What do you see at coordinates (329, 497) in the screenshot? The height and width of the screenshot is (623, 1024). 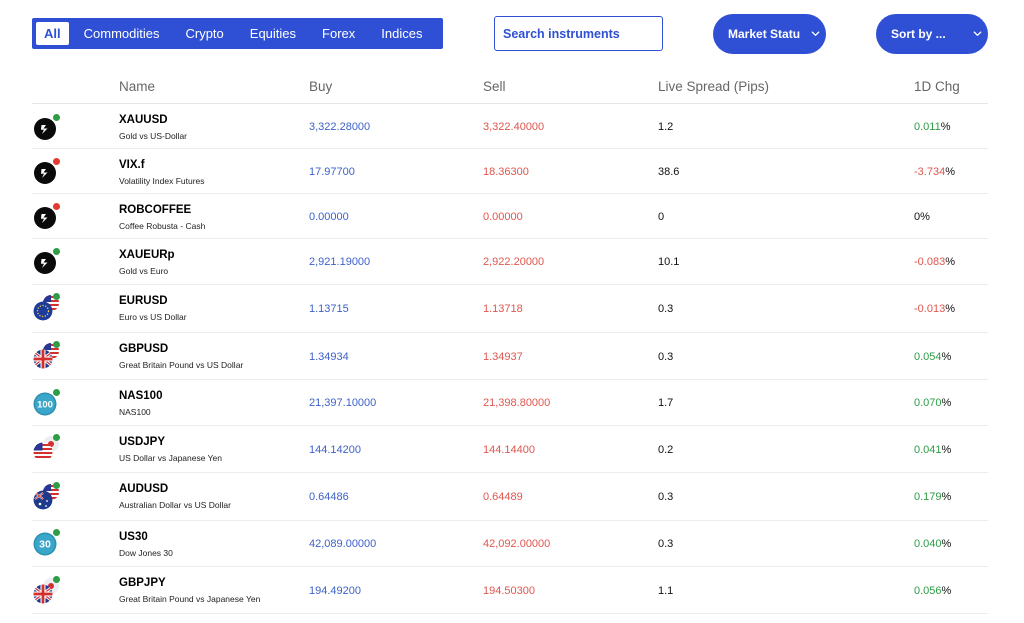 I see `buy-price: 0.64486` at bounding box center [329, 497].